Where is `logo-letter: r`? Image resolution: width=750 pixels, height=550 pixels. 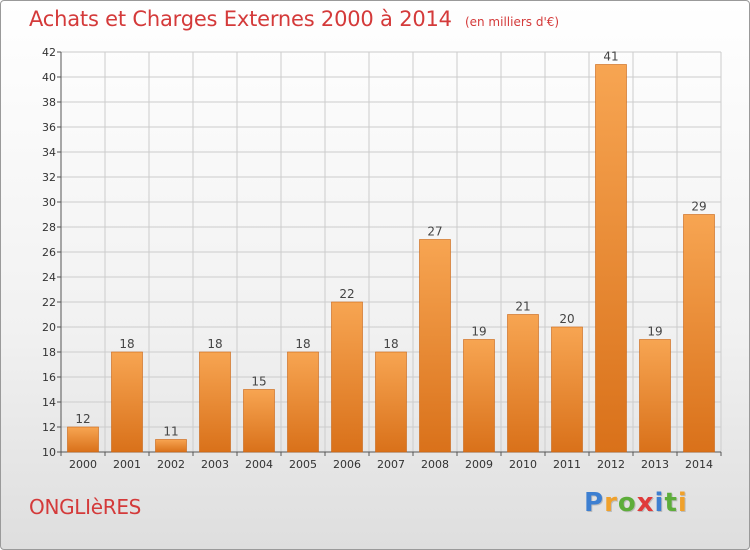
logo-letter: r is located at coordinates (611, 503).